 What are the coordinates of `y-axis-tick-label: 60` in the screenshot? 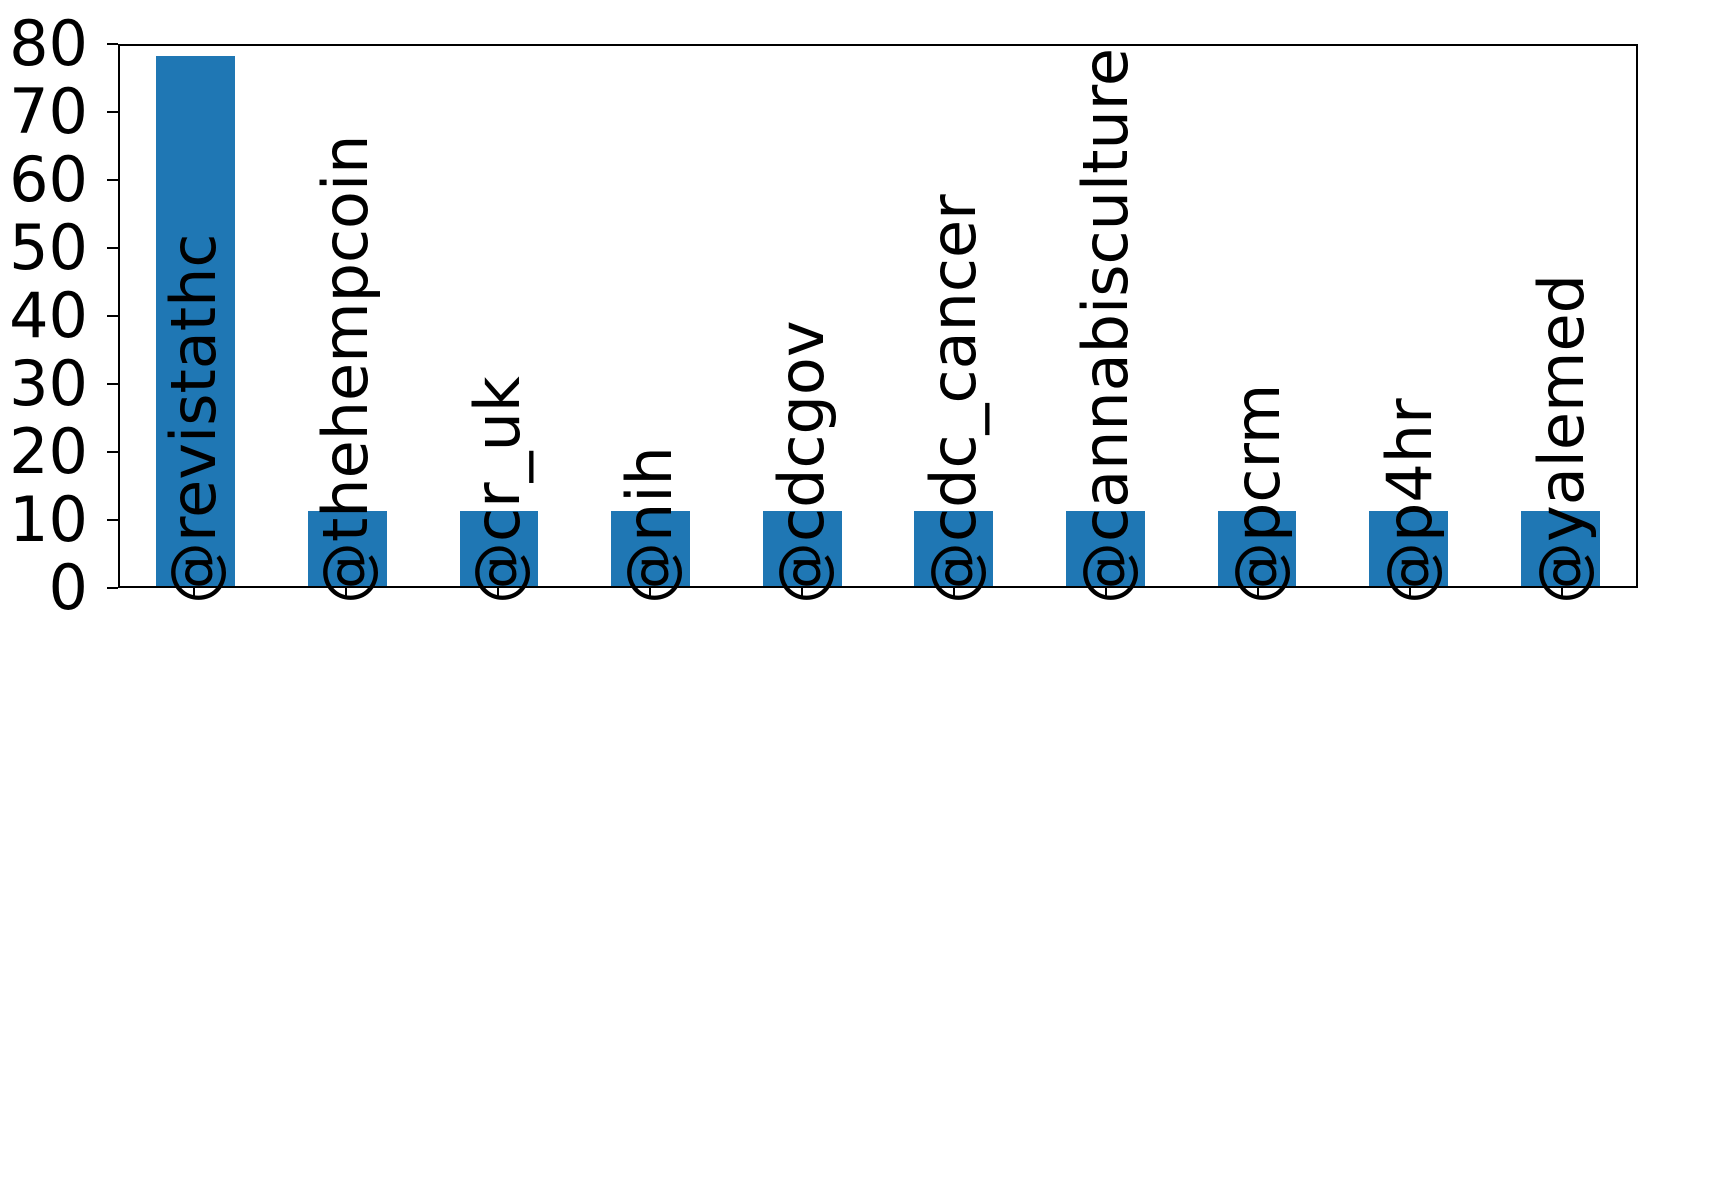 It's located at (48, 179).